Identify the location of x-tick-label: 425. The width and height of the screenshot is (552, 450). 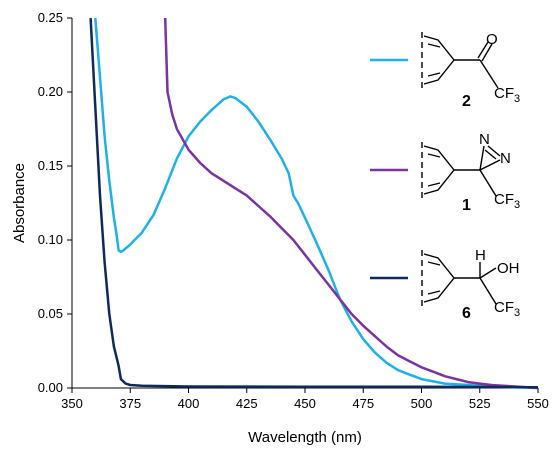
(247, 403).